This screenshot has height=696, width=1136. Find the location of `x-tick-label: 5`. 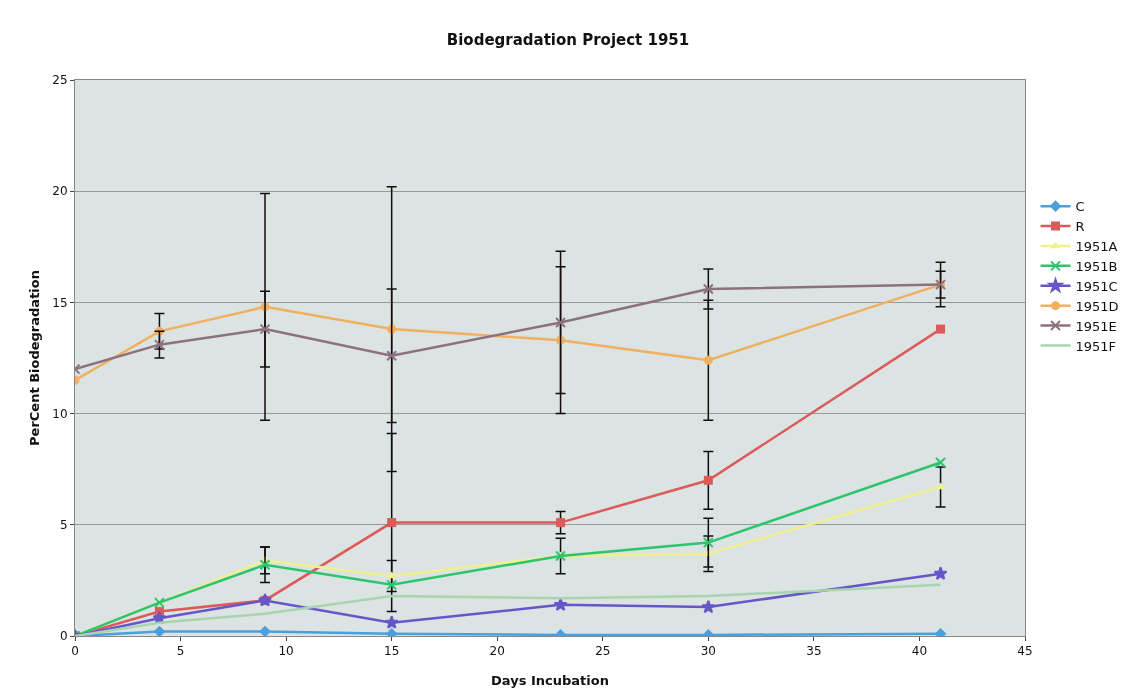

x-tick-label: 5 is located at coordinates (180, 651).